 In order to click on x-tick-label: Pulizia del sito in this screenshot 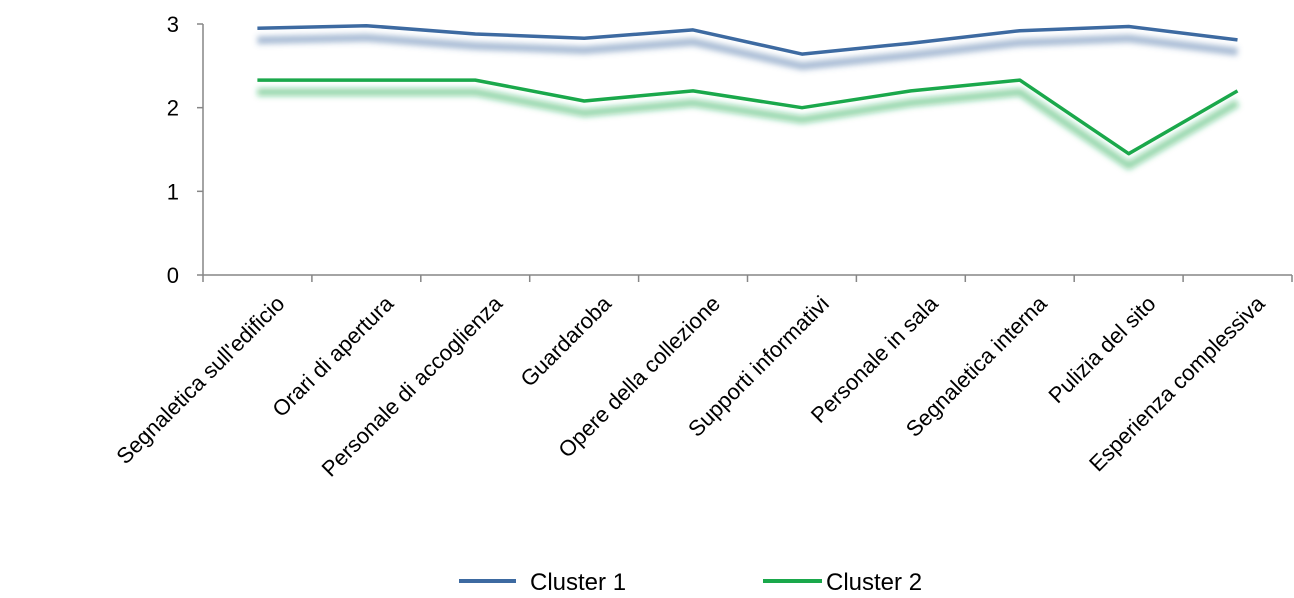, I will do `click(1102, 349)`.